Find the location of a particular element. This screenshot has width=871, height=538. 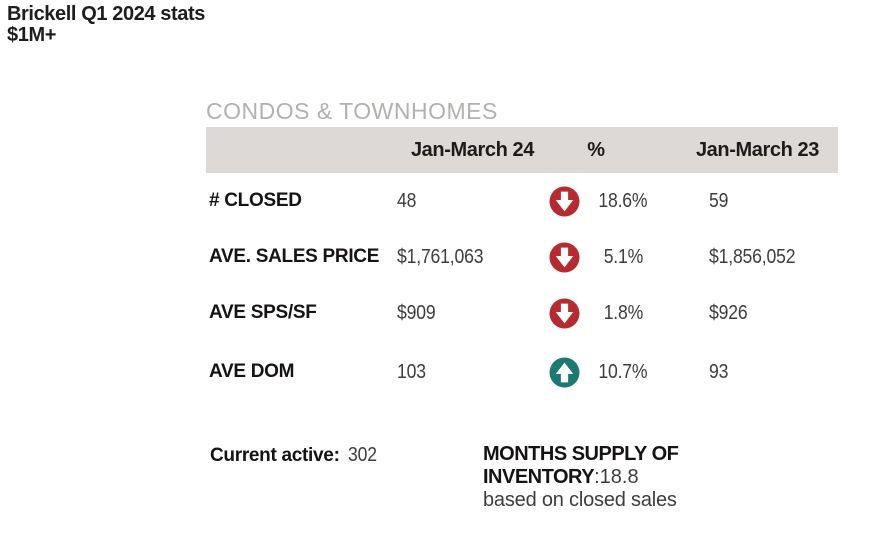

pct-change: 5.1% is located at coordinates (623, 256).